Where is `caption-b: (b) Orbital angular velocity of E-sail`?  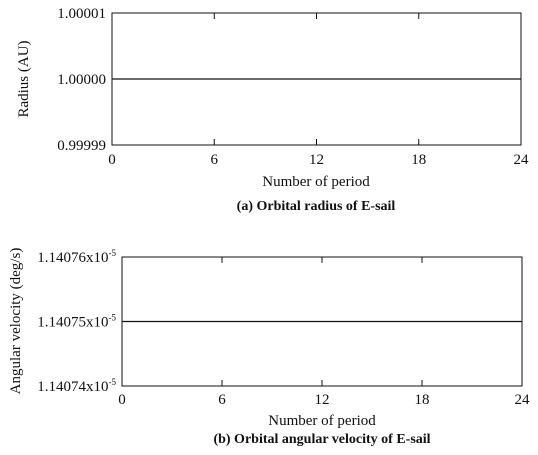
caption-b: (b) Orbital angular velocity of E-sail is located at coordinates (321, 439).